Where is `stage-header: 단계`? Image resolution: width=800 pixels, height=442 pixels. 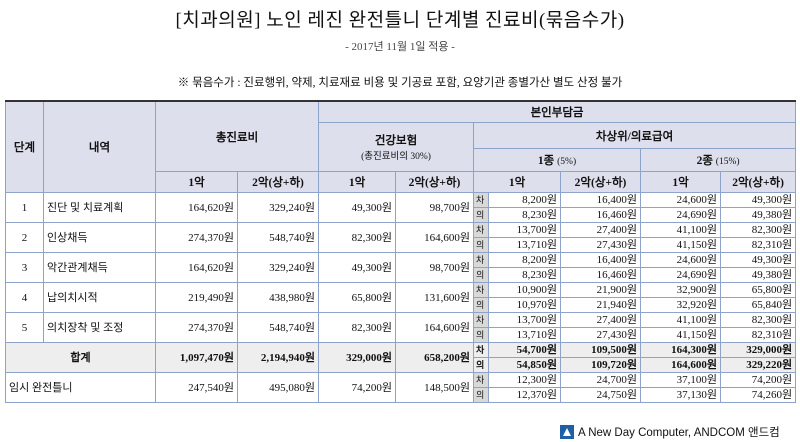 stage-header: 단계 is located at coordinates (24, 146).